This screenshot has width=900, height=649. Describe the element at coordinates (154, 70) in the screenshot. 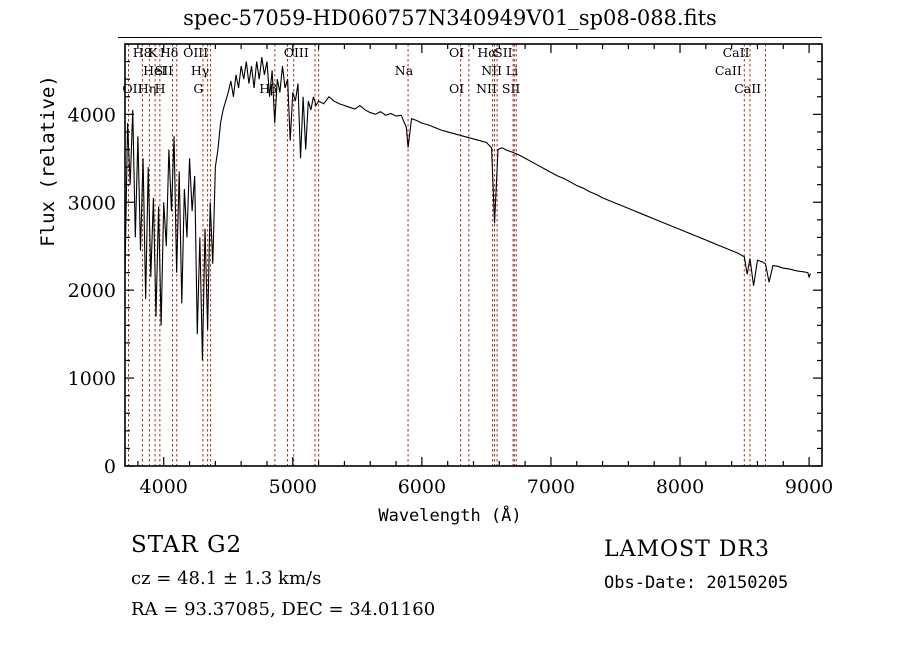

I see `line-label-HeI: HeI` at that location.